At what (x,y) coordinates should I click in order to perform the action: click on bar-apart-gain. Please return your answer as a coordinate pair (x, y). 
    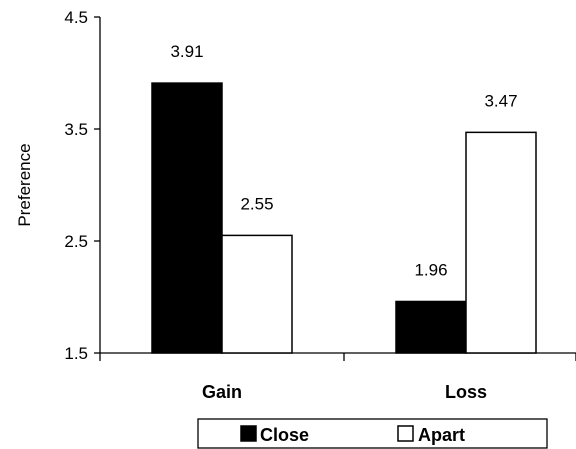
    Looking at the image, I should click on (257, 294).